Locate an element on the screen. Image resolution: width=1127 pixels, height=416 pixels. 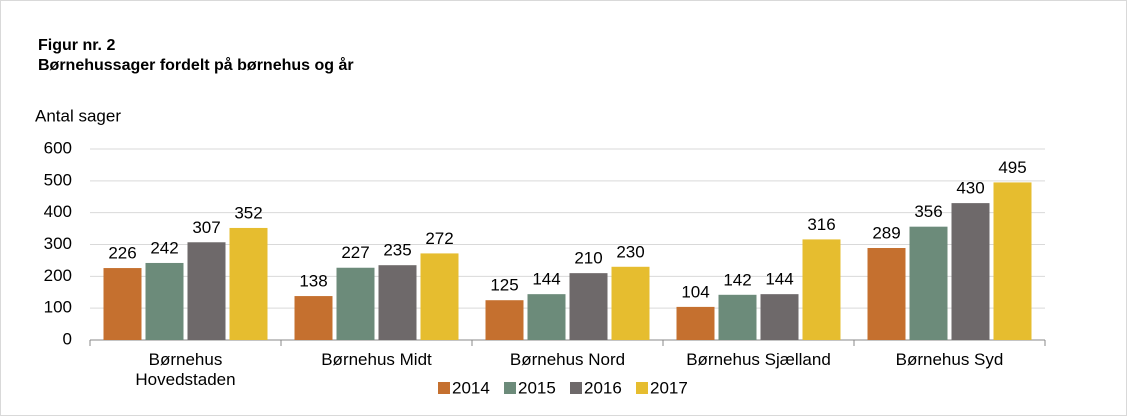
value-label: 356 is located at coordinates (928, 211).